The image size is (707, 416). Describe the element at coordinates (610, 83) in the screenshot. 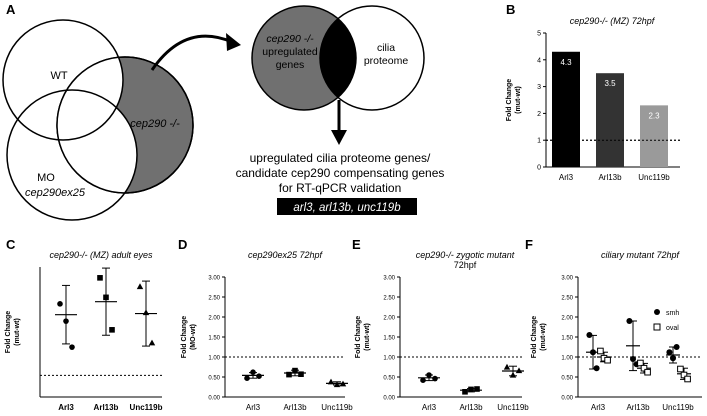

I see `bar-value-label: 3.5` at that location.